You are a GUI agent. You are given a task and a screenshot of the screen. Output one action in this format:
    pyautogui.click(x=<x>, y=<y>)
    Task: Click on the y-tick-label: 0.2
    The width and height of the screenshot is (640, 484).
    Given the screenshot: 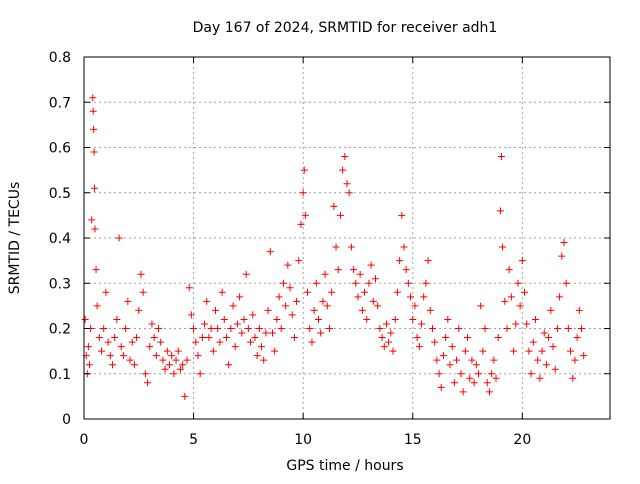 What is the action you would take?
    pyautogui.click(x=60, y=330)
    